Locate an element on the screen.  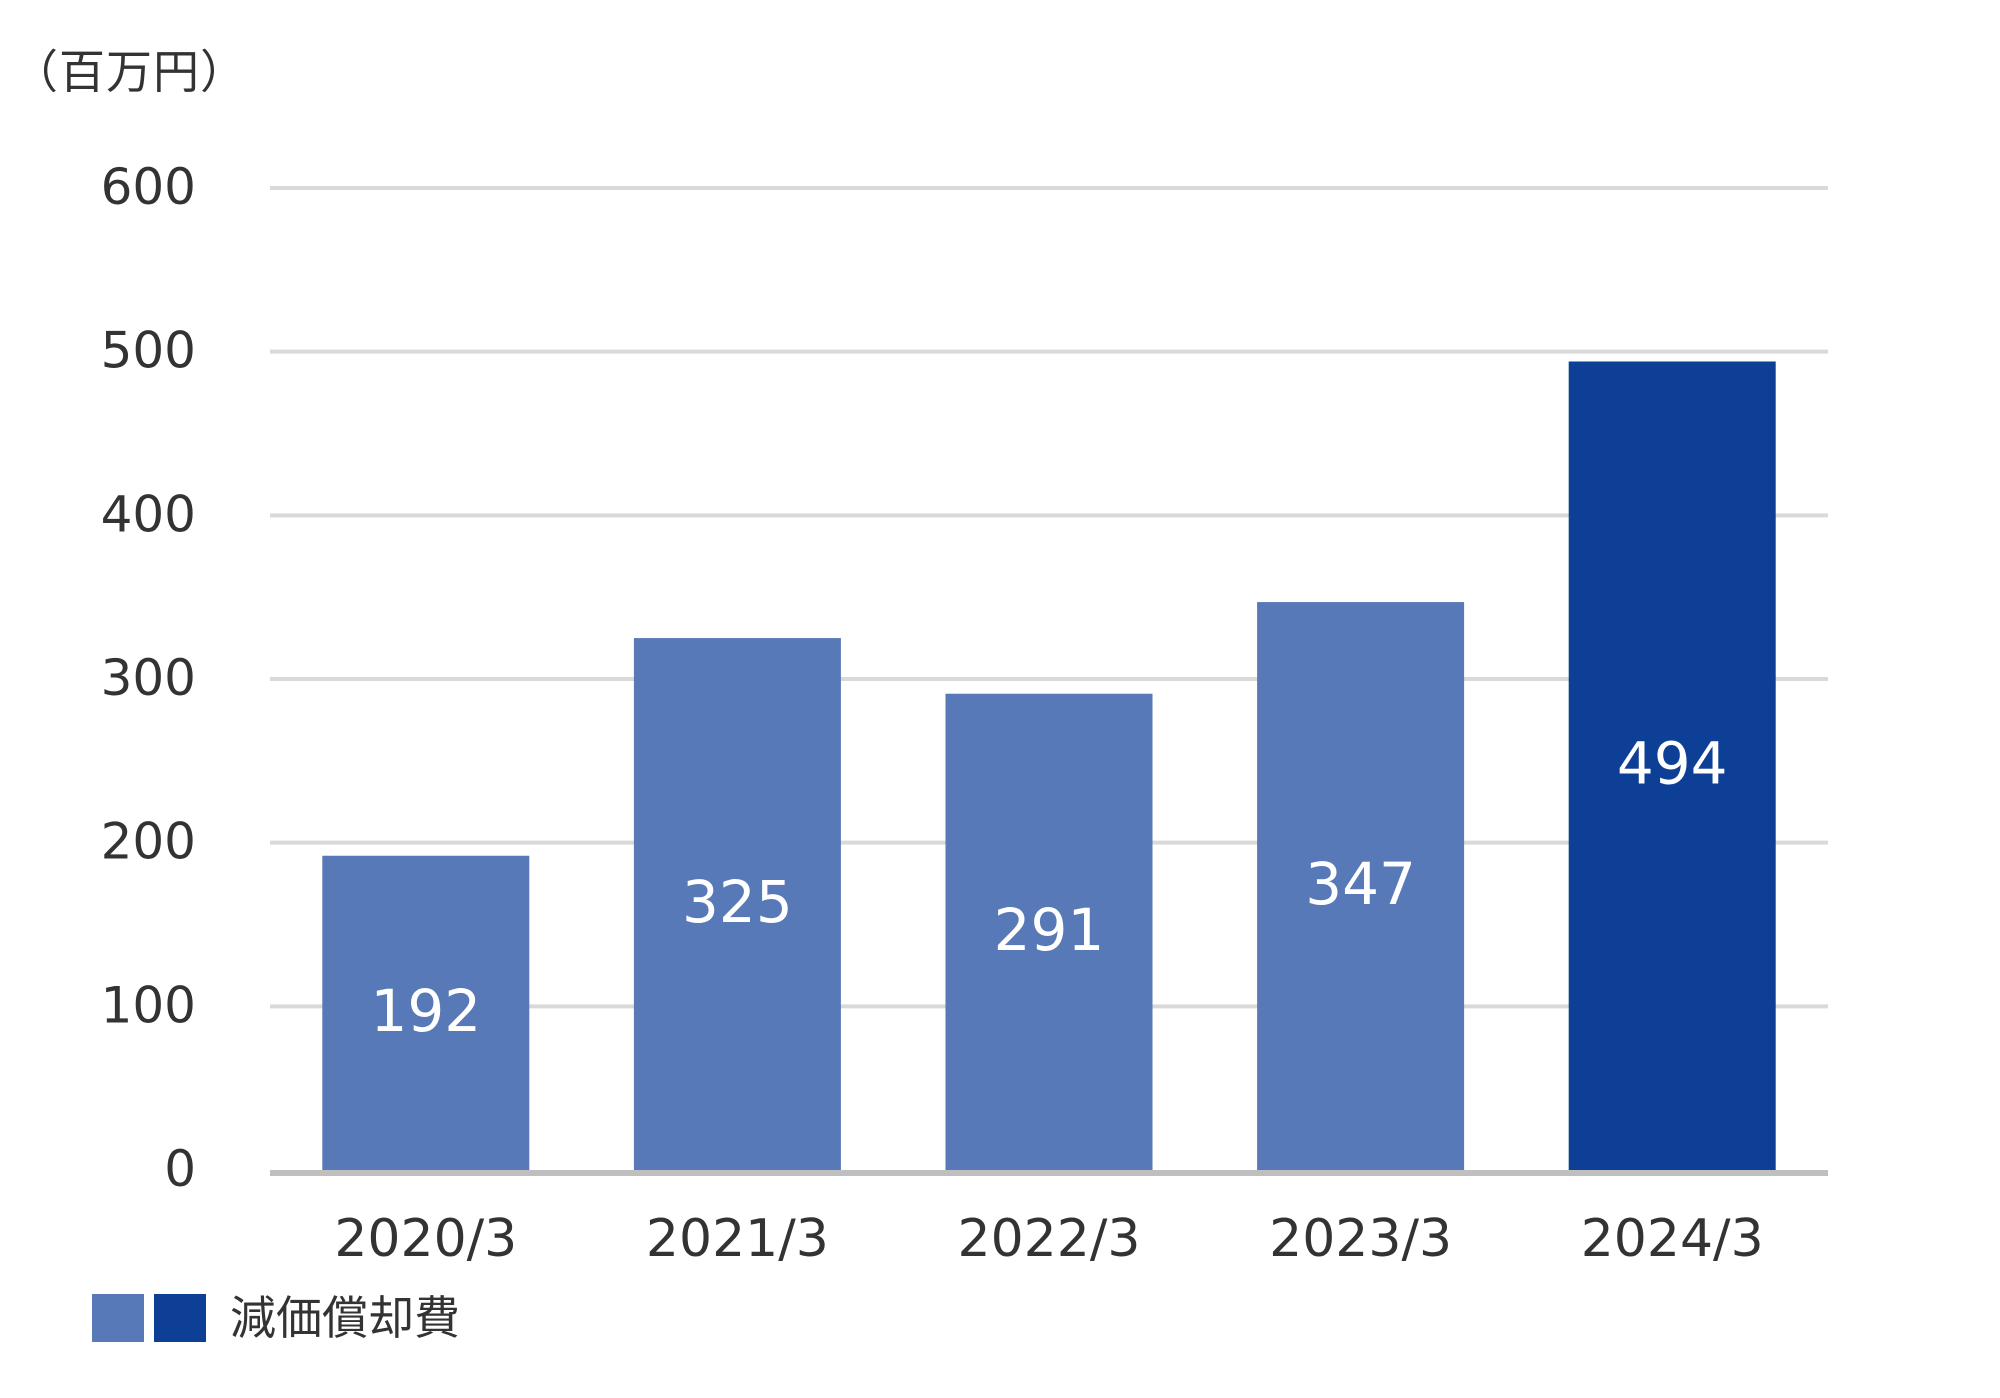
bar-data-label: 291 is located at coordinates (1049, 930).